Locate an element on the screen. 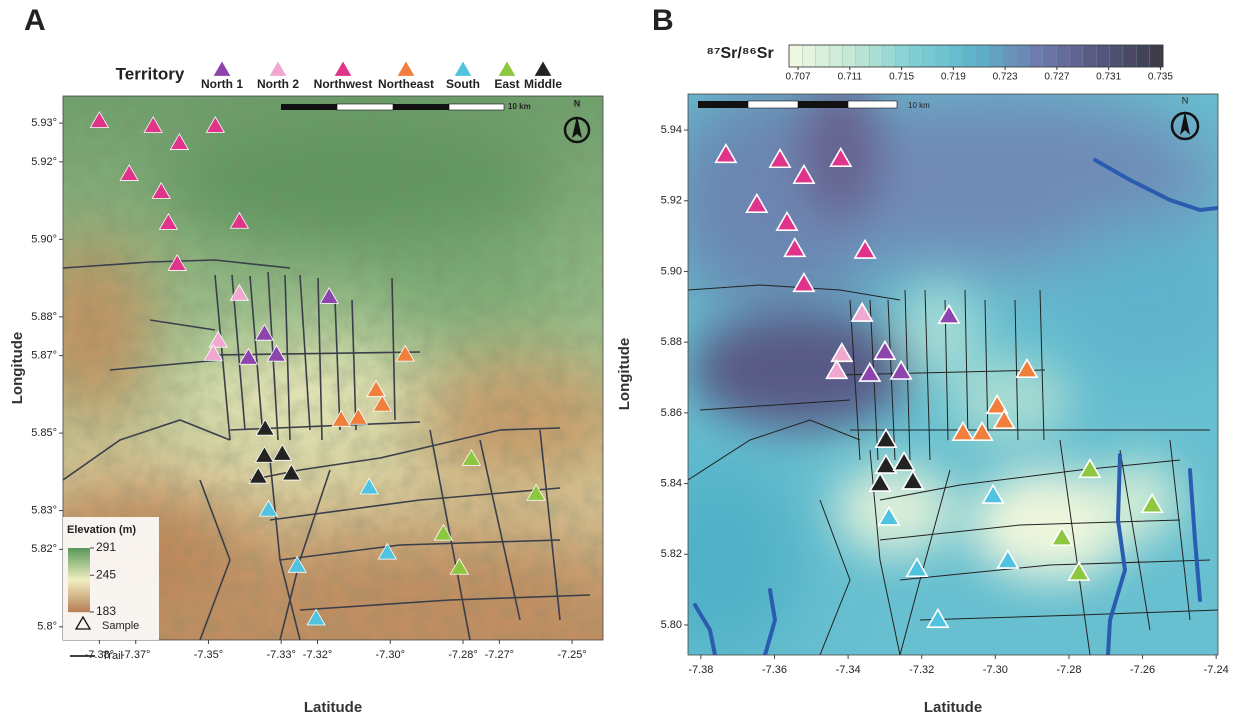 This screenshot has height=719, width=1239. x-tick-label: -7.30 is located at coordinates (995, 670).